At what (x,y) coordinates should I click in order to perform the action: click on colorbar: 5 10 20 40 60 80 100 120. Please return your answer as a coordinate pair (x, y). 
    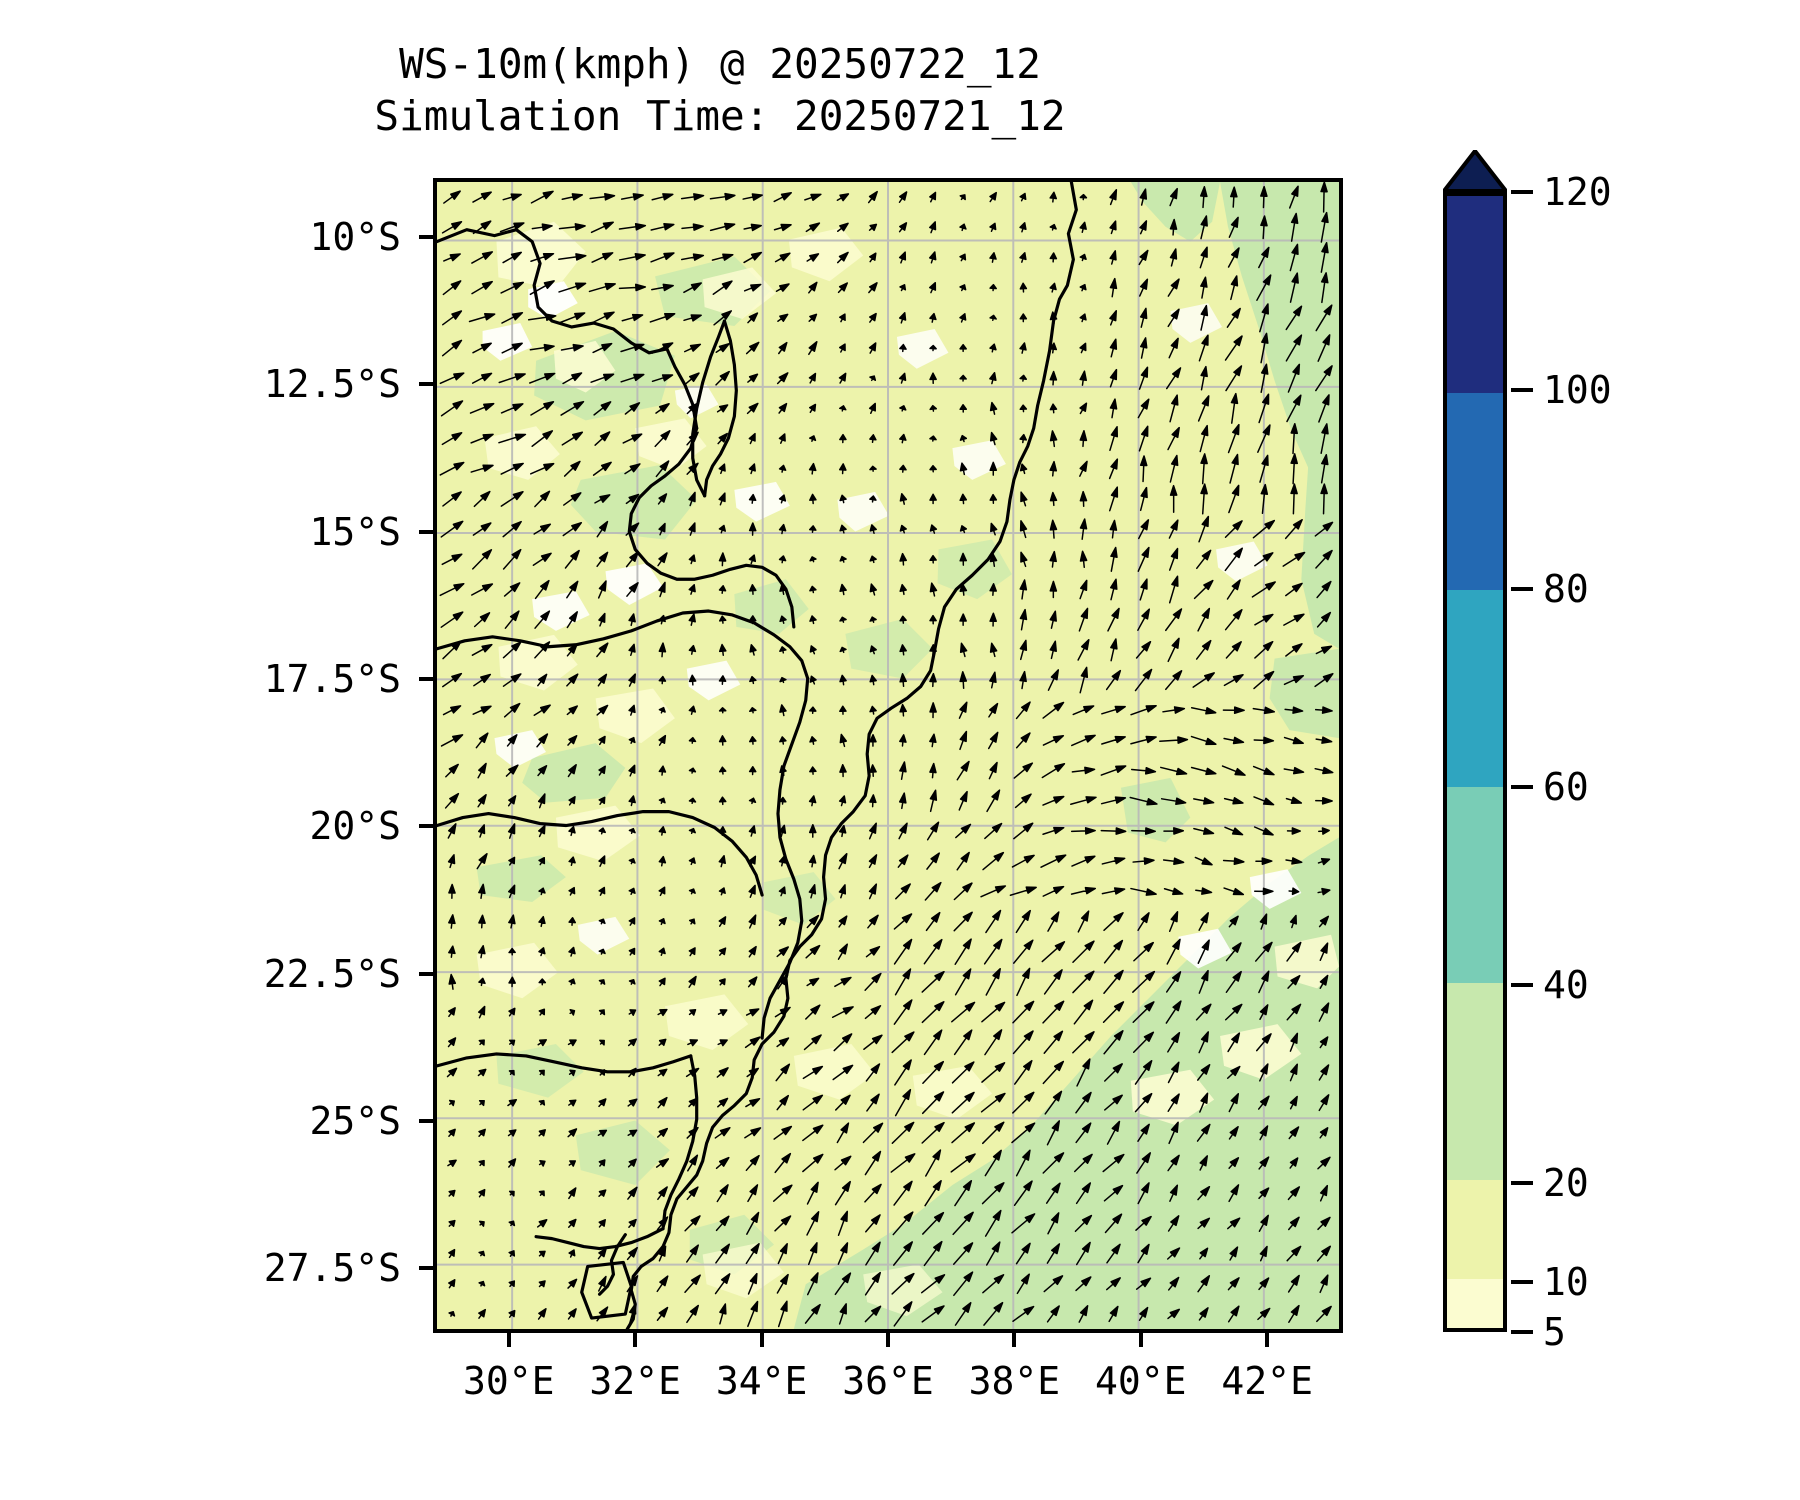
    Looking at the image, I should click on (1602, 752).